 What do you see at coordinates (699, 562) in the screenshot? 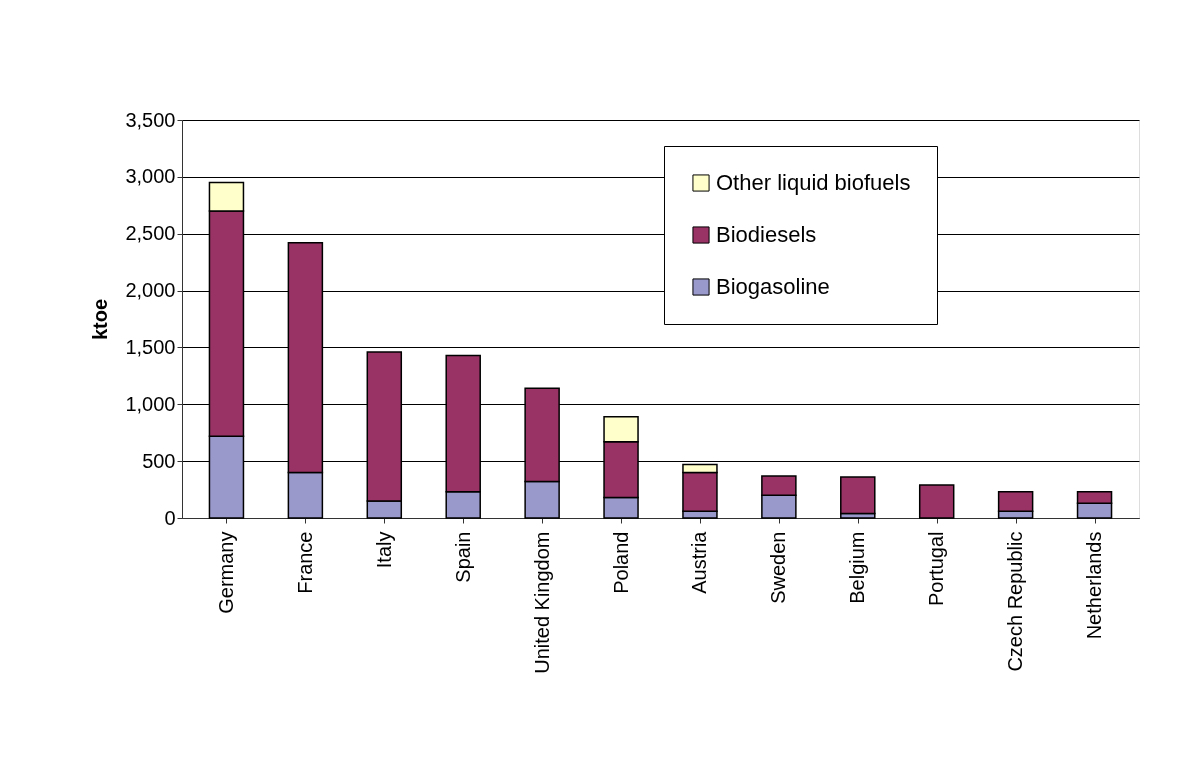
I see `x-tick-label: Austria` at bounding box center [699, 562].